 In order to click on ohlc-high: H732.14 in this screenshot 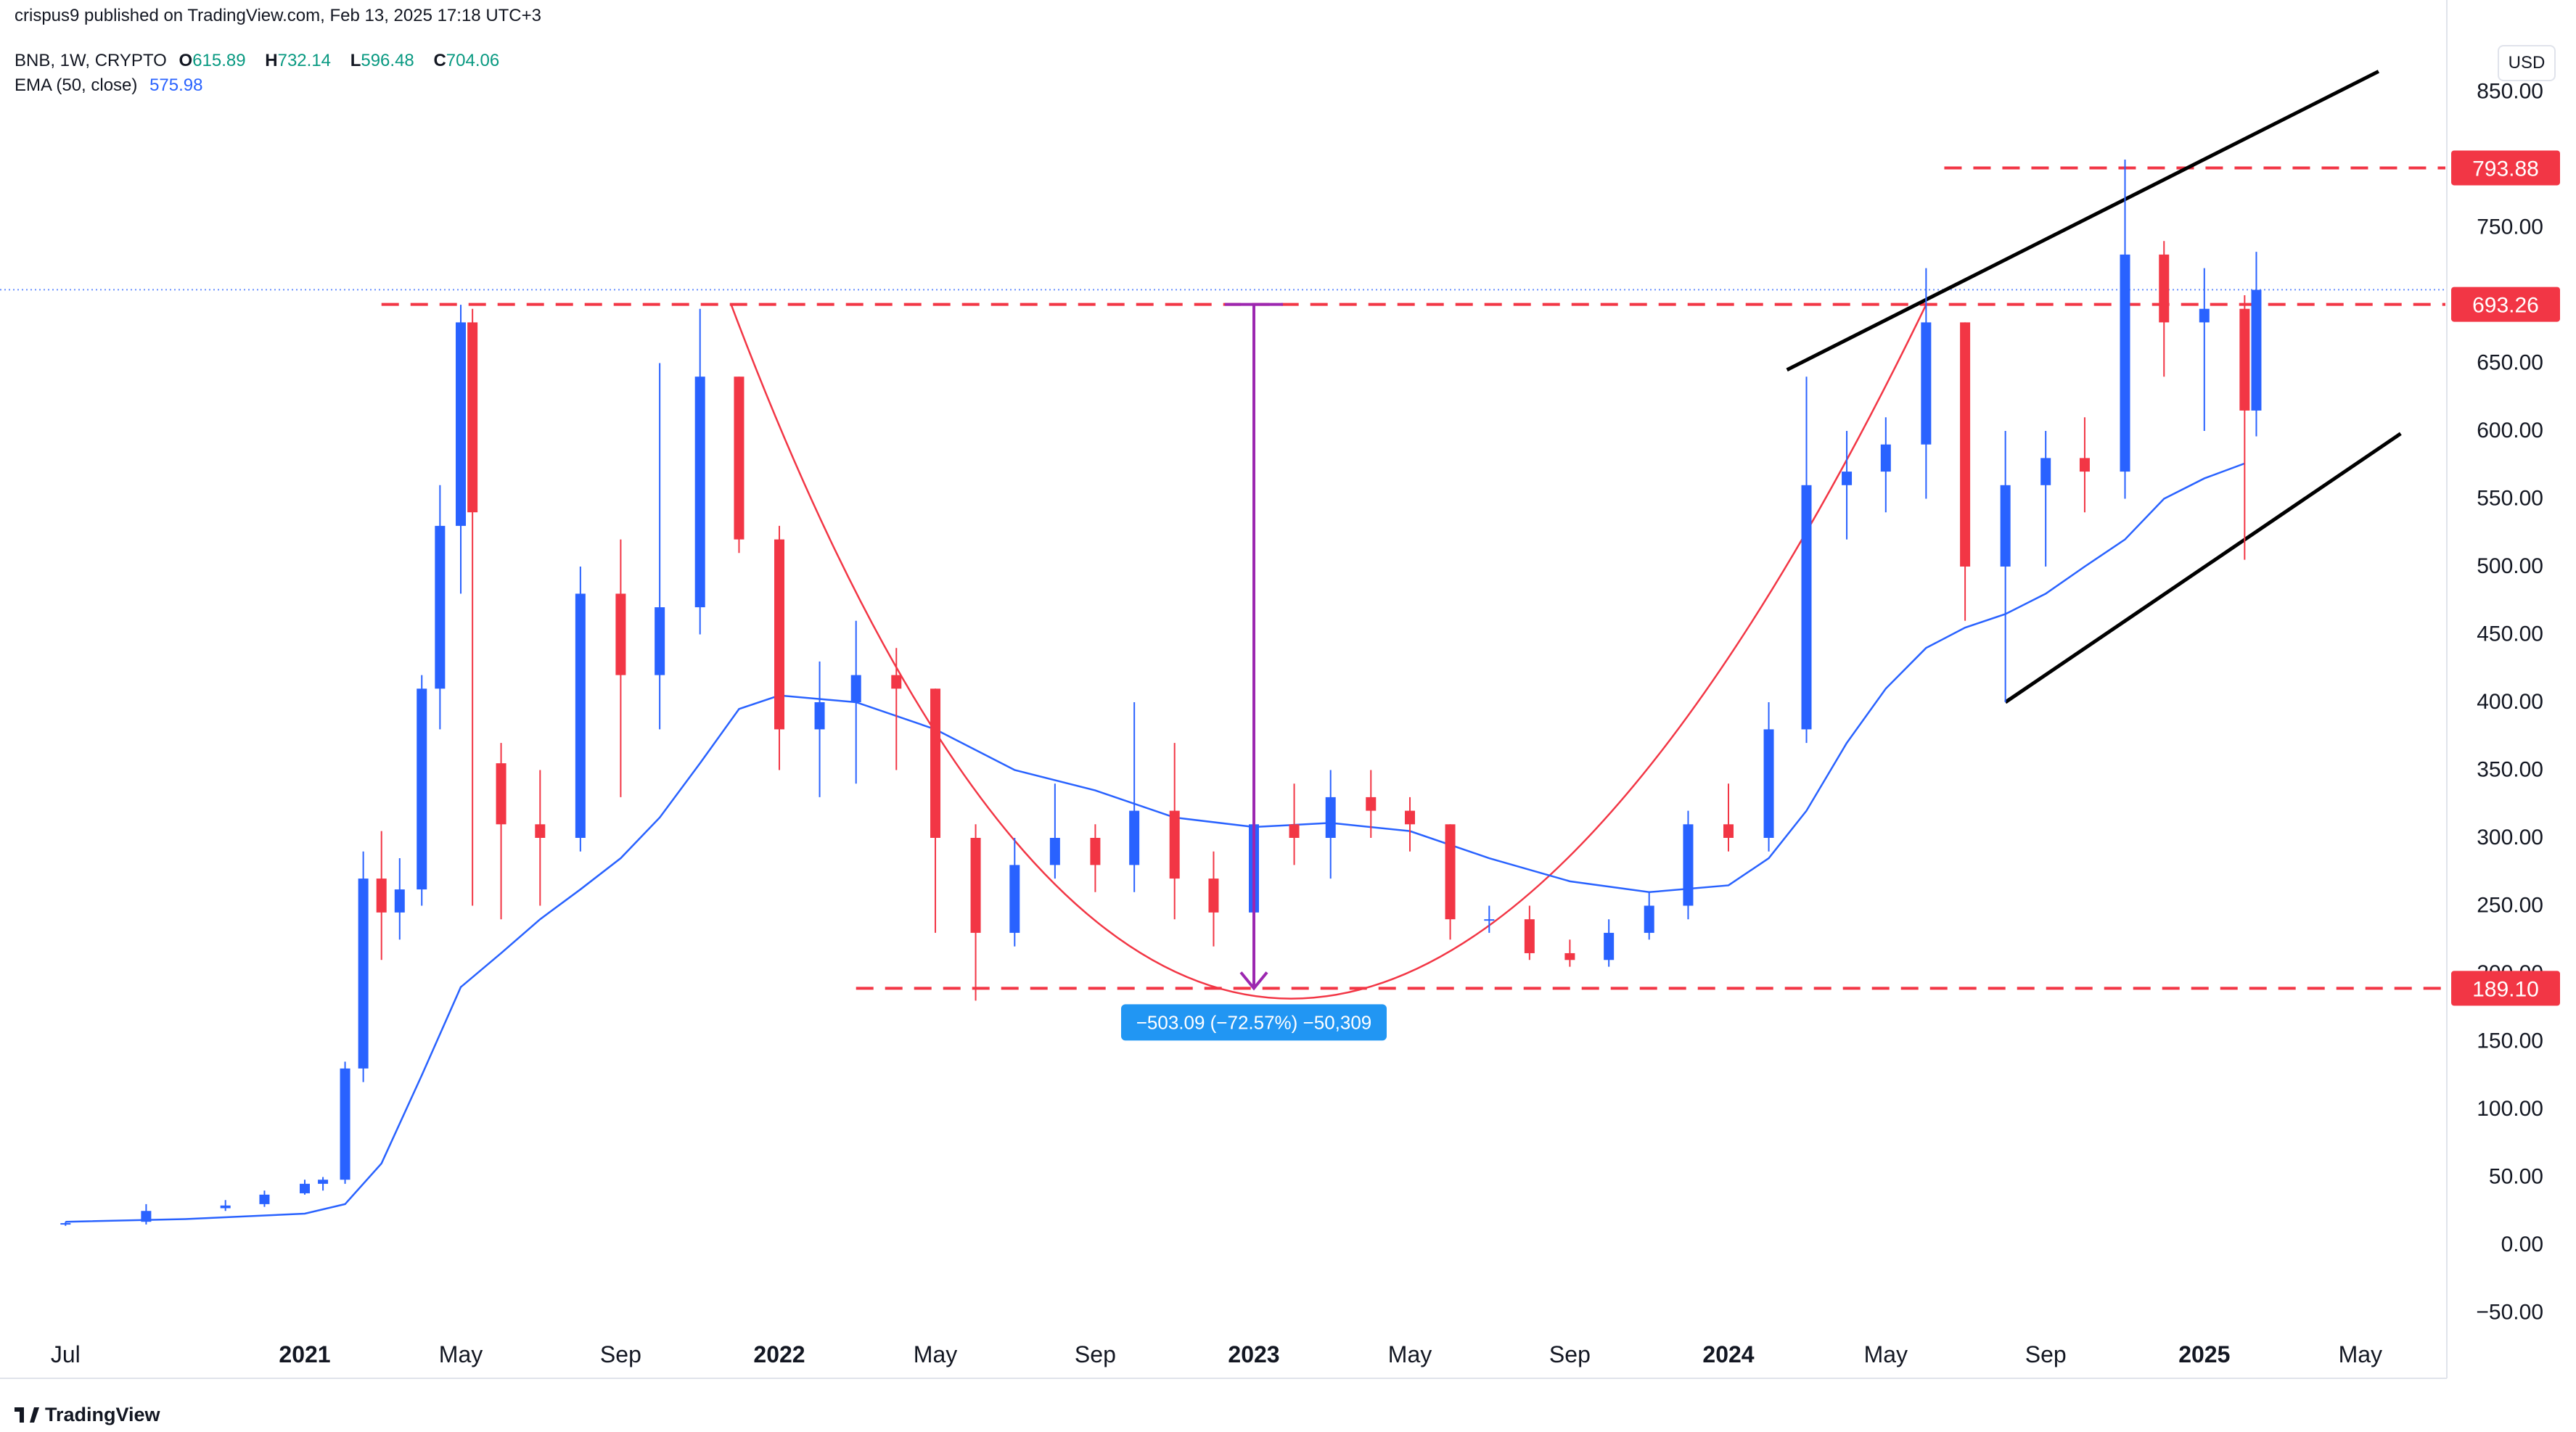, I will do `click(298, 60)`.